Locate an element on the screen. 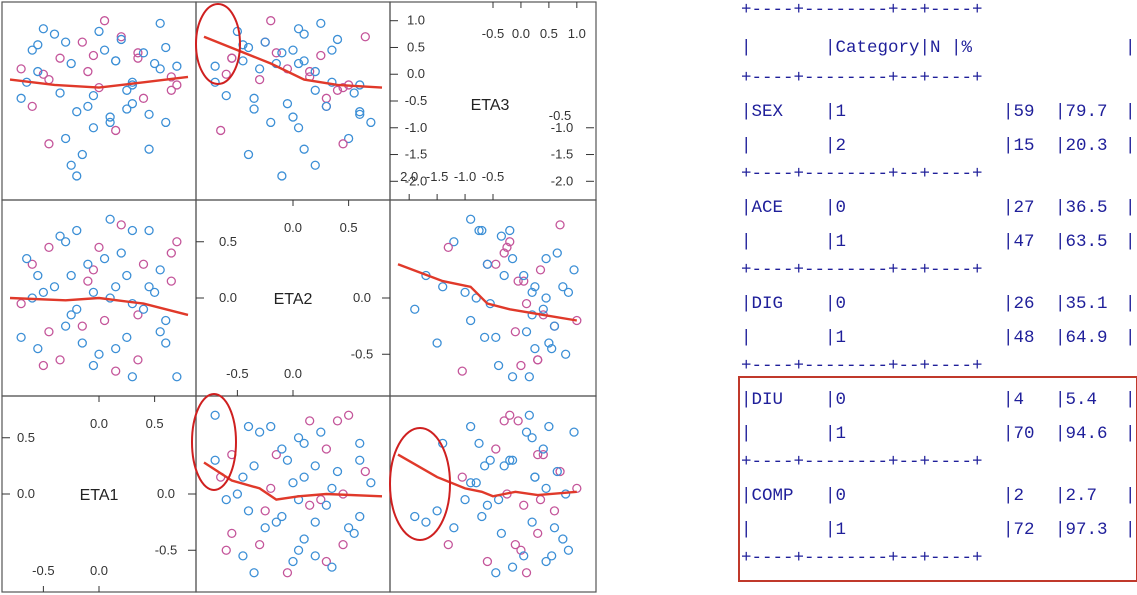 This screenshot has height=595, width=1137. tick-label: -1.0 is located at coordinates (465, 176).